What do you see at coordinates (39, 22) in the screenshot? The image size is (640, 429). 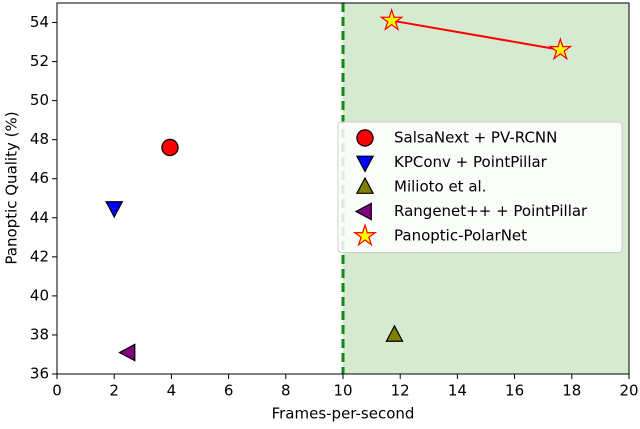 I see `y-tick-label: 54` at bounding box center [39, 22].